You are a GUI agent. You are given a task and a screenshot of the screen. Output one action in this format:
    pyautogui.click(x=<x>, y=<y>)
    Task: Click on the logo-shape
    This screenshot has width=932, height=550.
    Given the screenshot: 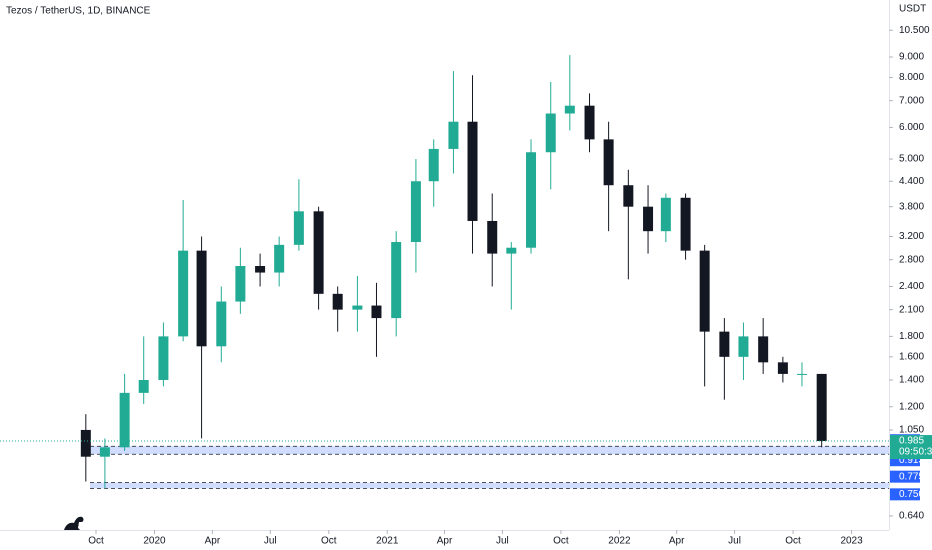 What is the action you would take?
    pyautogui.click(x=74, y=523)
    